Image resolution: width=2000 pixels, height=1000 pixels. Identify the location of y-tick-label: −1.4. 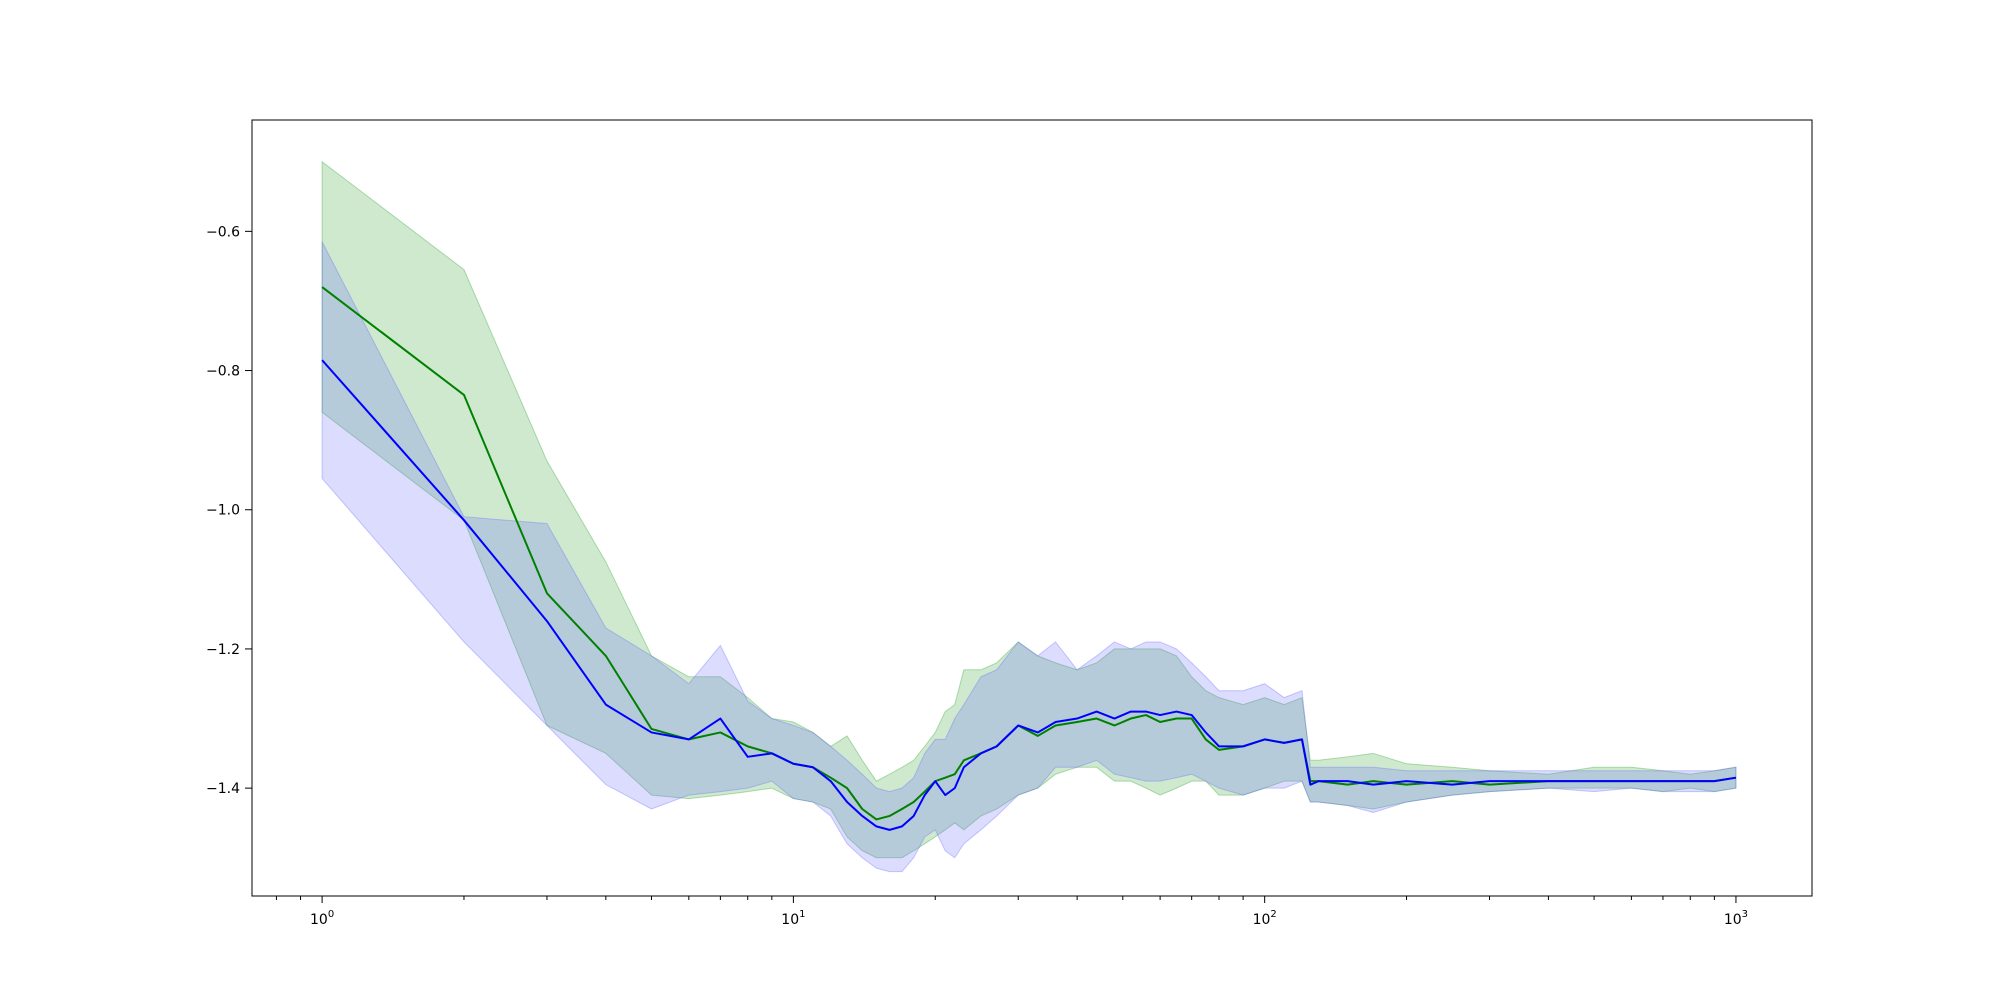
(223, 789).